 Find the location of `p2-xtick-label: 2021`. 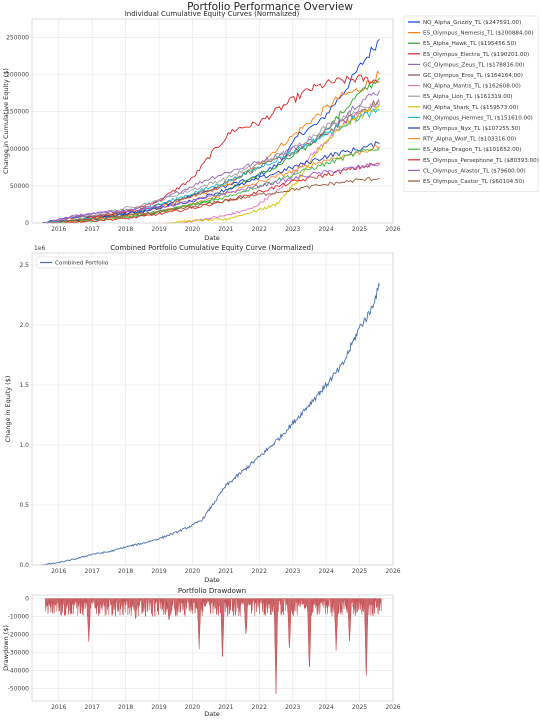

p2-xtick-label: 2021 is located at coordinates (225, 571).